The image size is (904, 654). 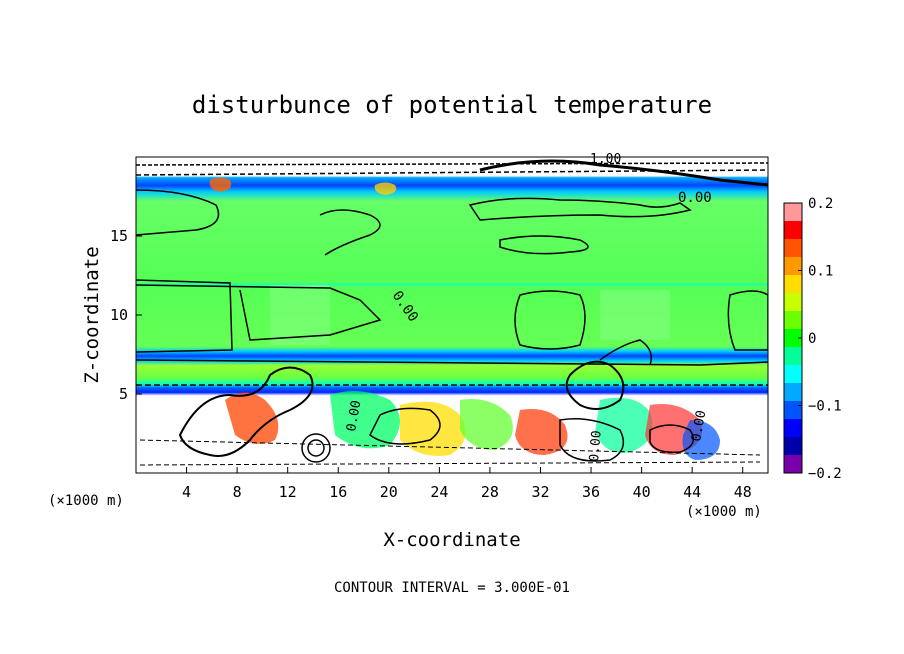 What do you see at coordinates (820, 204) in the screenshot?
I see `colorbar-tick-label: 0.2` at bounding box center [820, 204].